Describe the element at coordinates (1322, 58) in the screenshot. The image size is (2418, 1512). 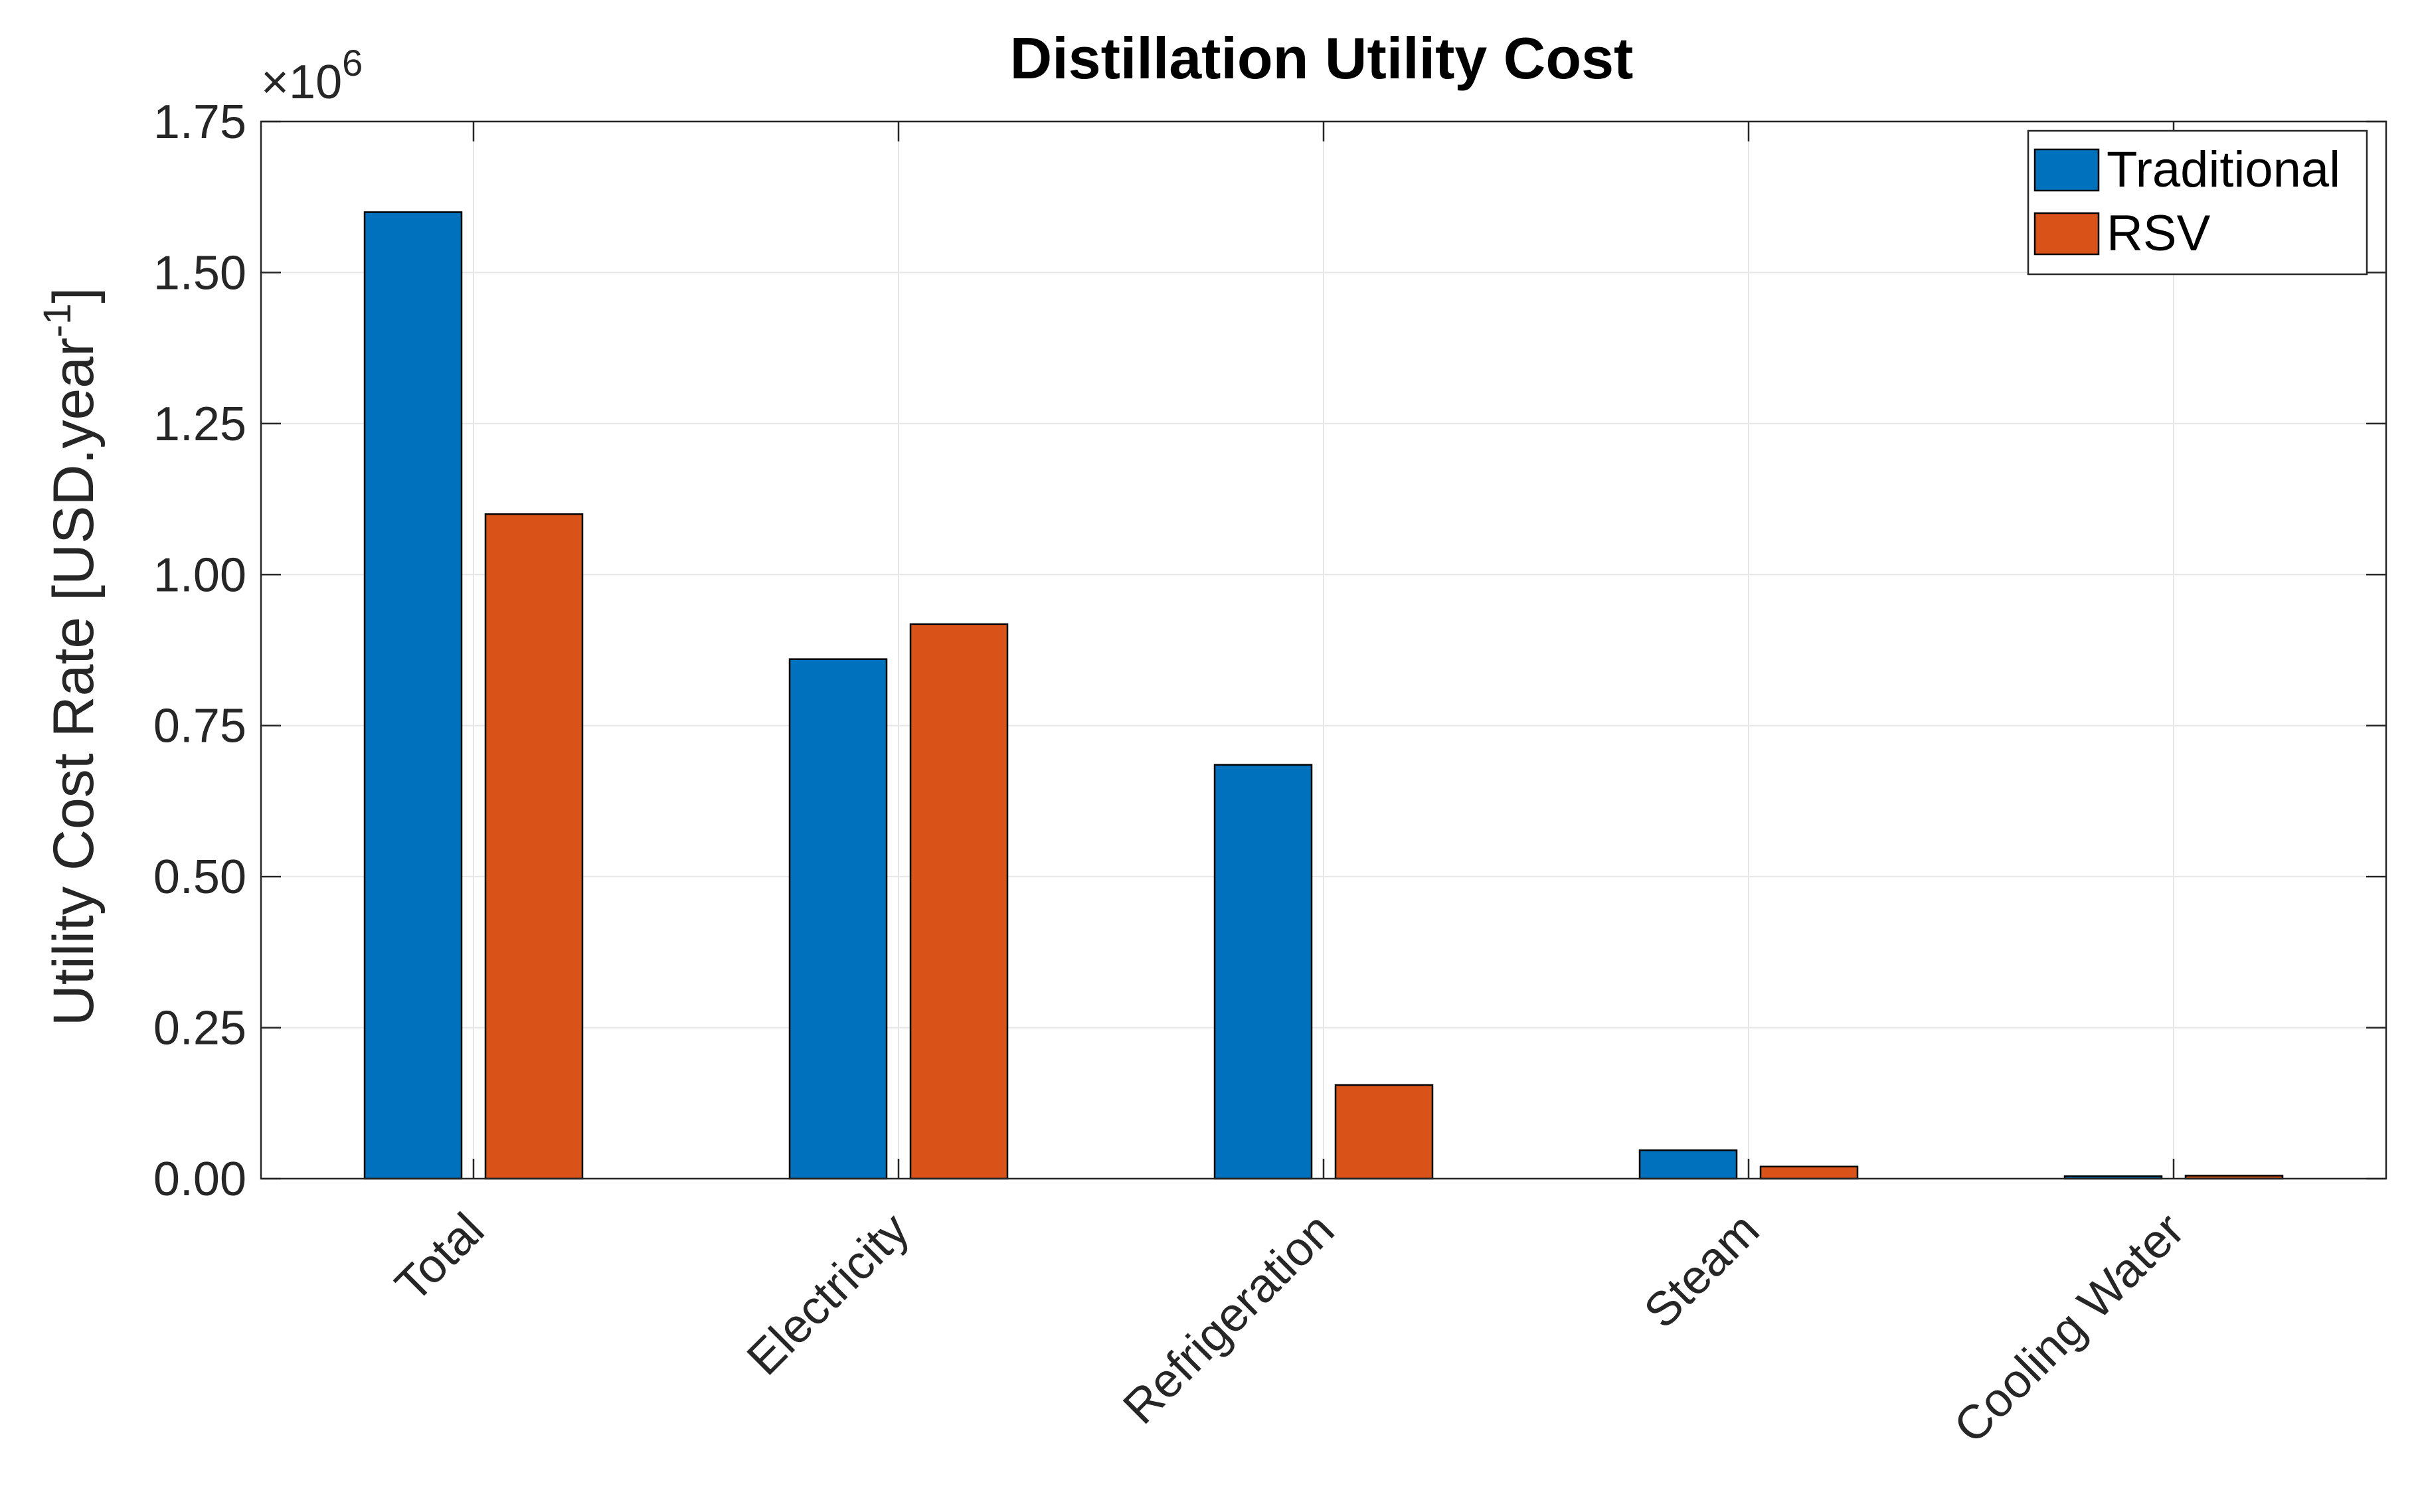
I see `chart-title: Distillation Utility Cost` at that location.